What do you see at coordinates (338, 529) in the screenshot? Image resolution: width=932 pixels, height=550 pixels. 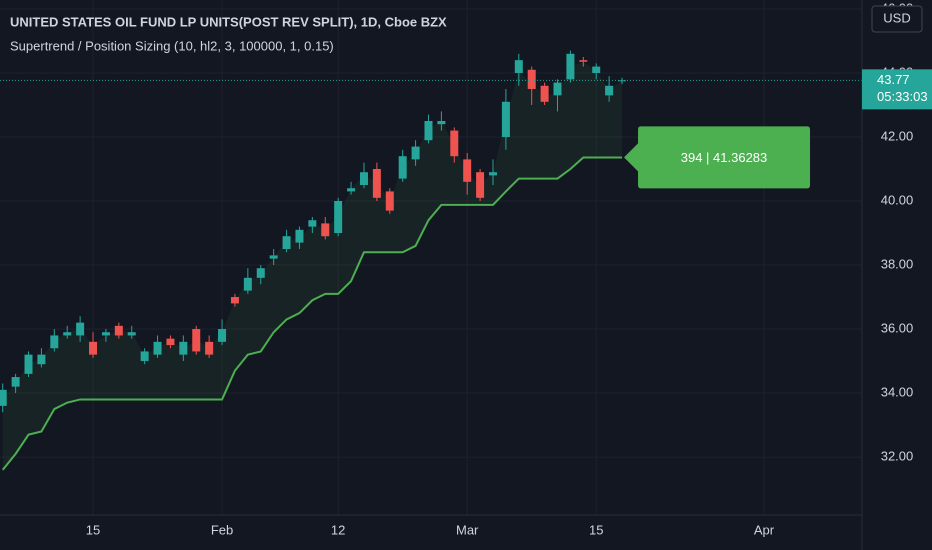 I see `x-tick-label: 12` at bounding box center [338, 529].